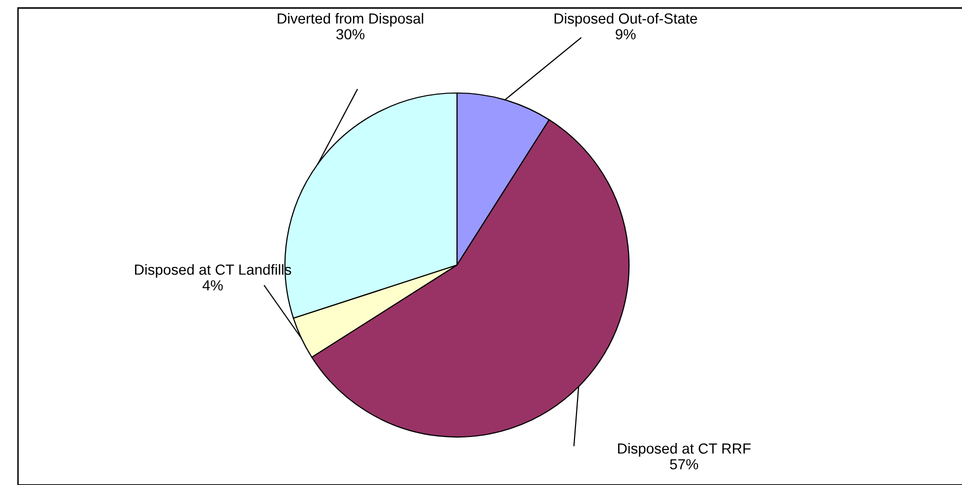  Describe the element at coordinates (350, 34) in the screenshot. I see `data-label: 30%` at that location.